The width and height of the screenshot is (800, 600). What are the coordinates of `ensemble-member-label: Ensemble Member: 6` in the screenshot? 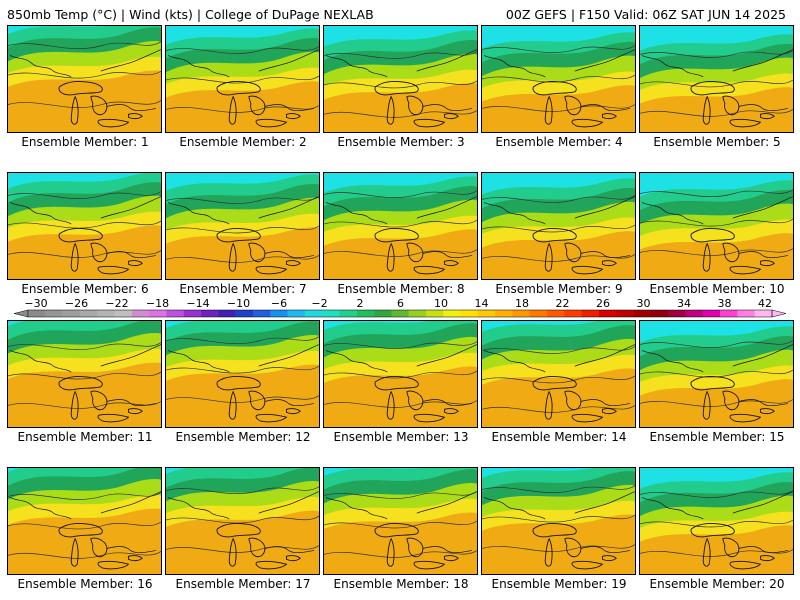 It's located at (85, 289).